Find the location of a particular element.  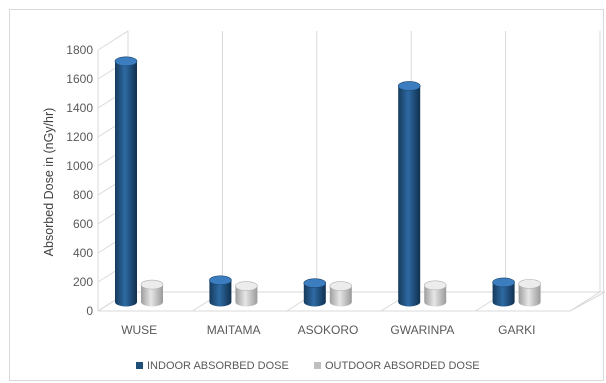

y-tick-label: 800 is located at coordinates (83, 195).